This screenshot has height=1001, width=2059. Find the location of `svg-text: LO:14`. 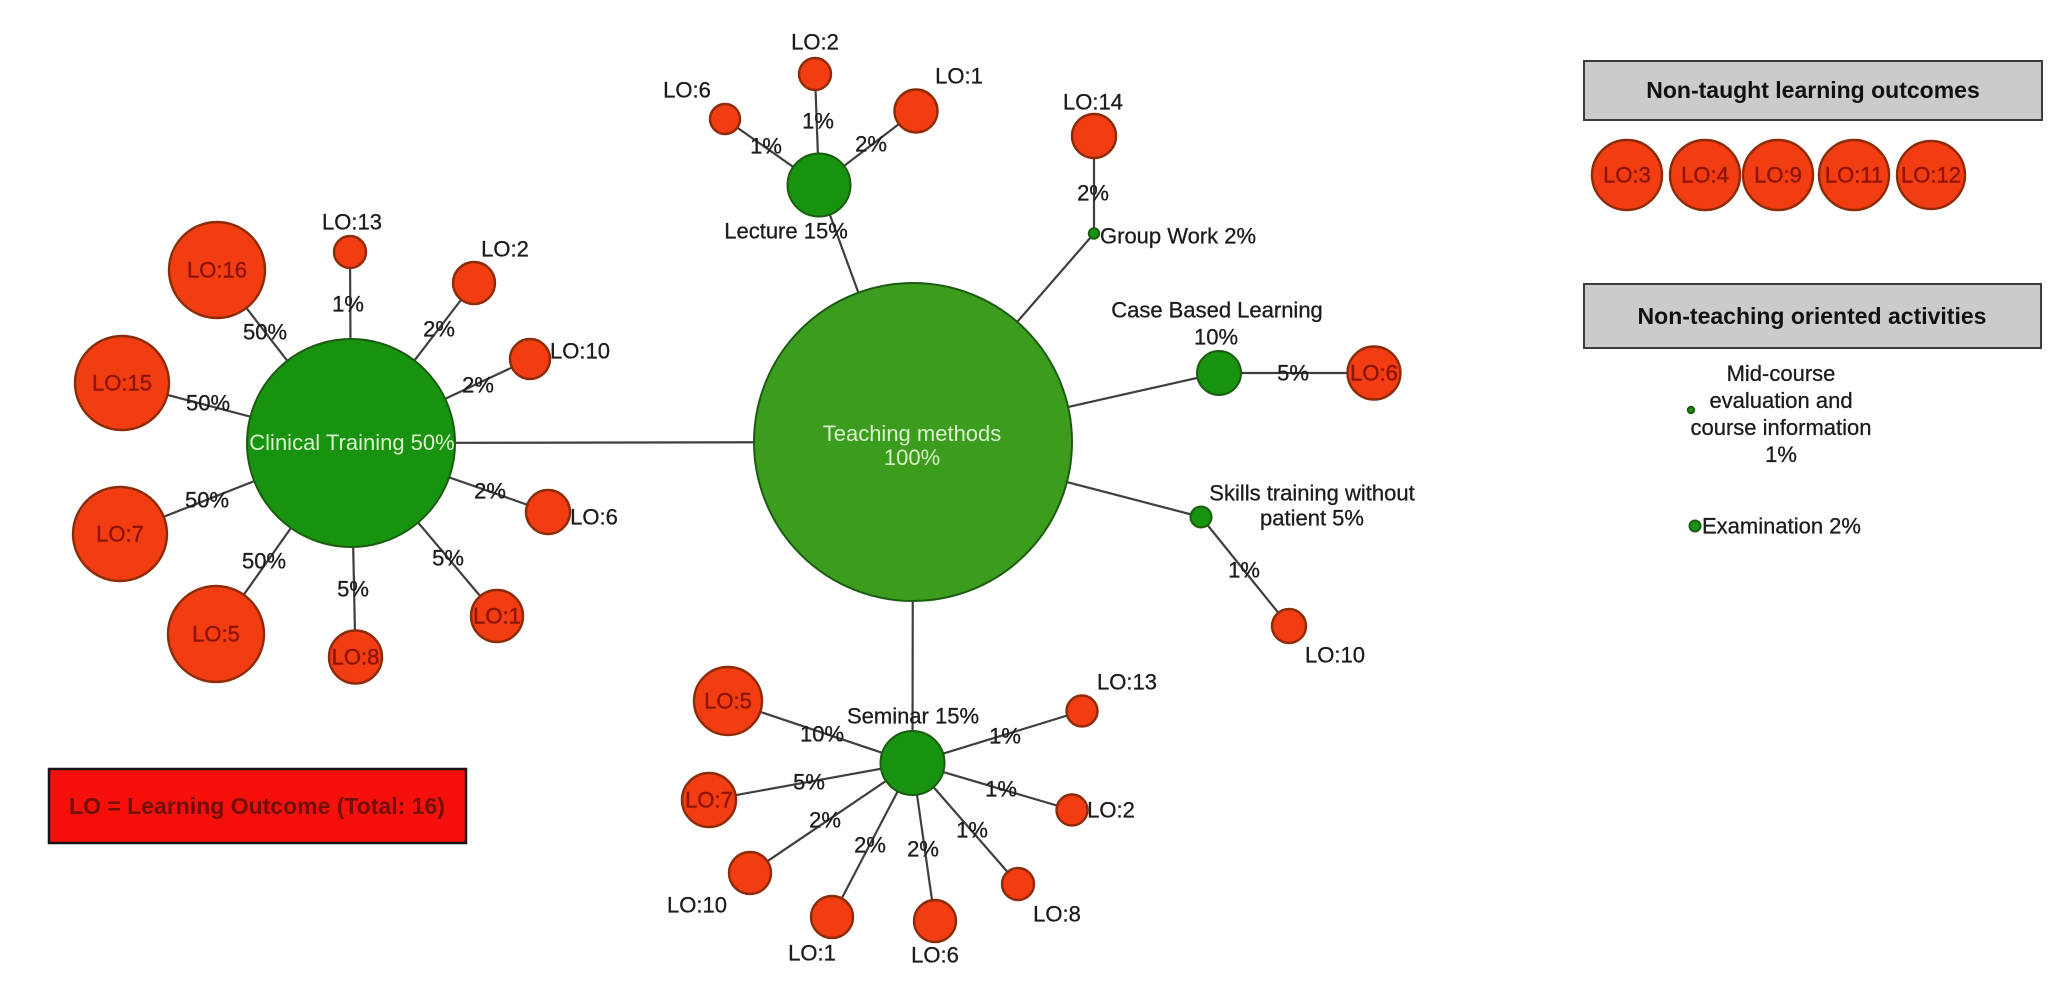

svg-text: LO:14 is located at coordinates (1093, 102).